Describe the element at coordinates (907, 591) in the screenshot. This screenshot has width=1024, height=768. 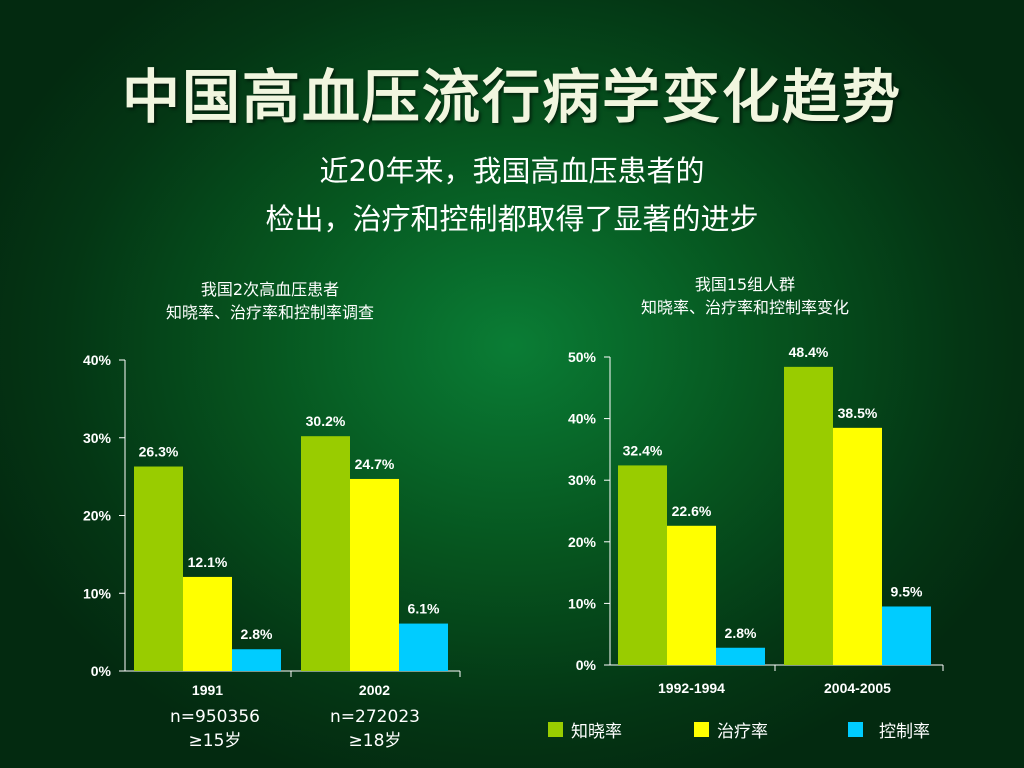
I see `right-data-label-control-1: 9.5%` at that location.